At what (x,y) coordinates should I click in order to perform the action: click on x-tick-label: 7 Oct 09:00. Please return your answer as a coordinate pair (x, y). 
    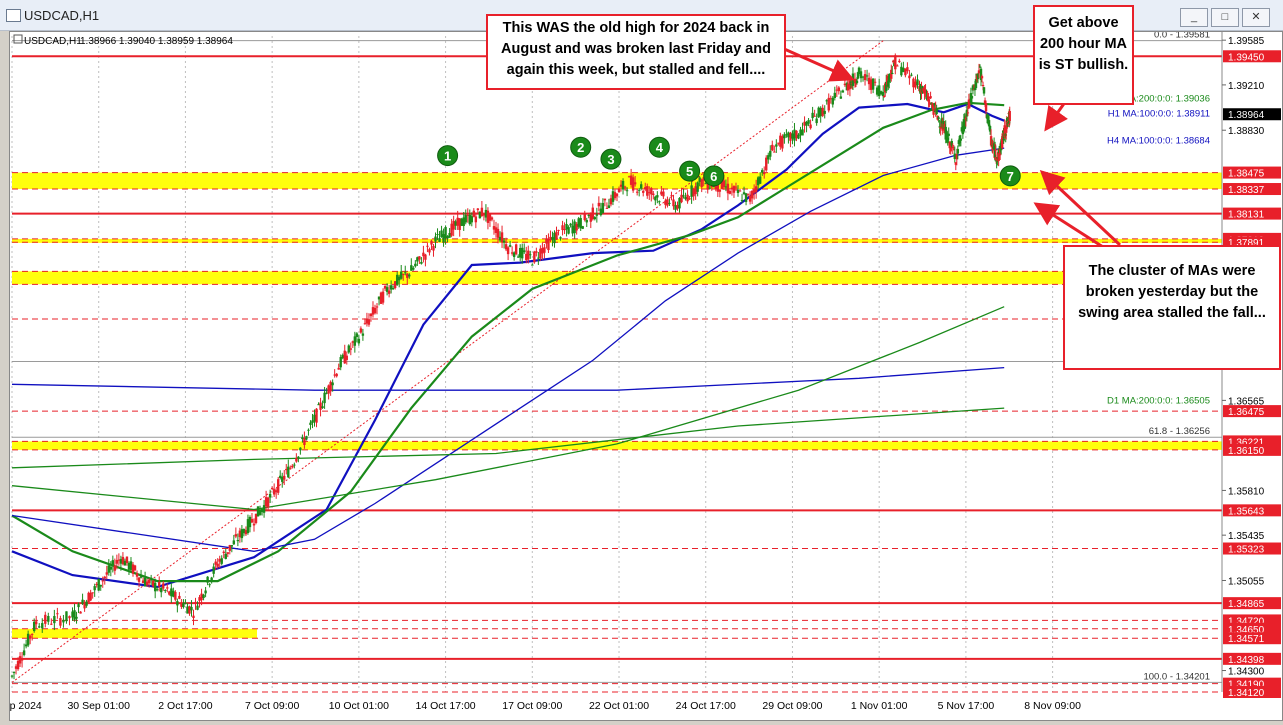
    Looking at the image, I should click on (272, 706).